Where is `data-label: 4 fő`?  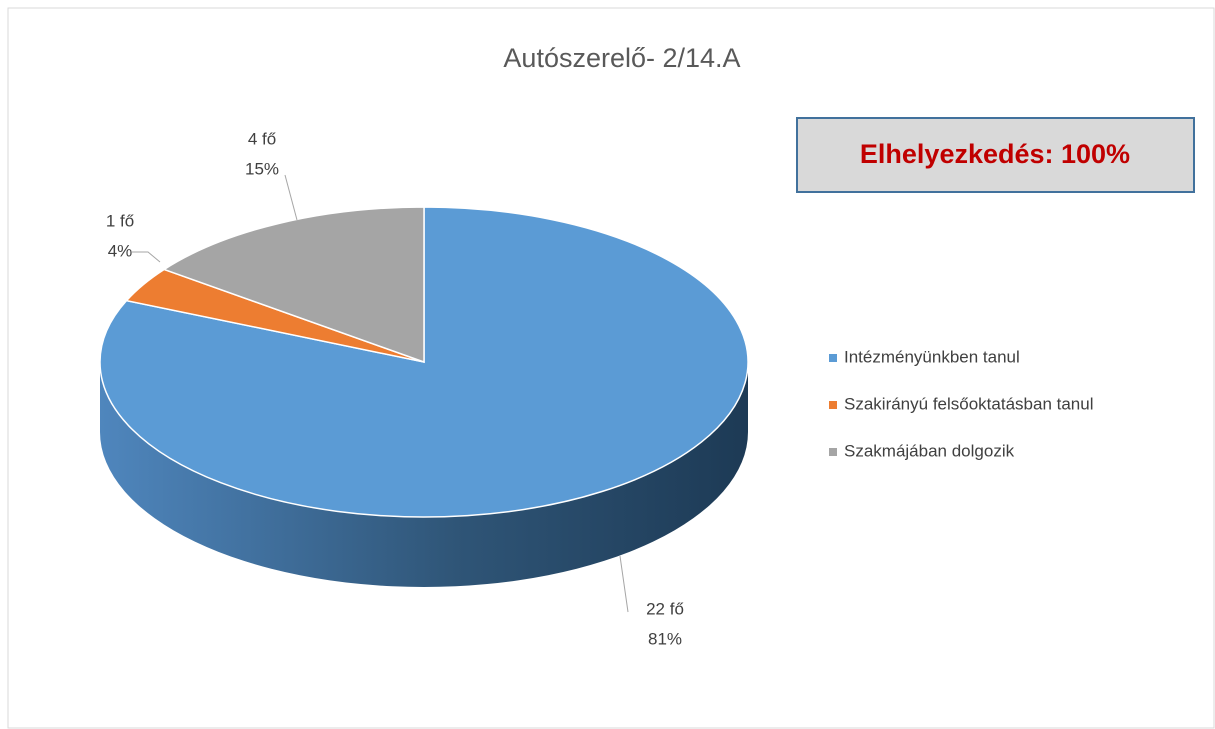
data-label: 4 fő is located at coordinates (262, 138).